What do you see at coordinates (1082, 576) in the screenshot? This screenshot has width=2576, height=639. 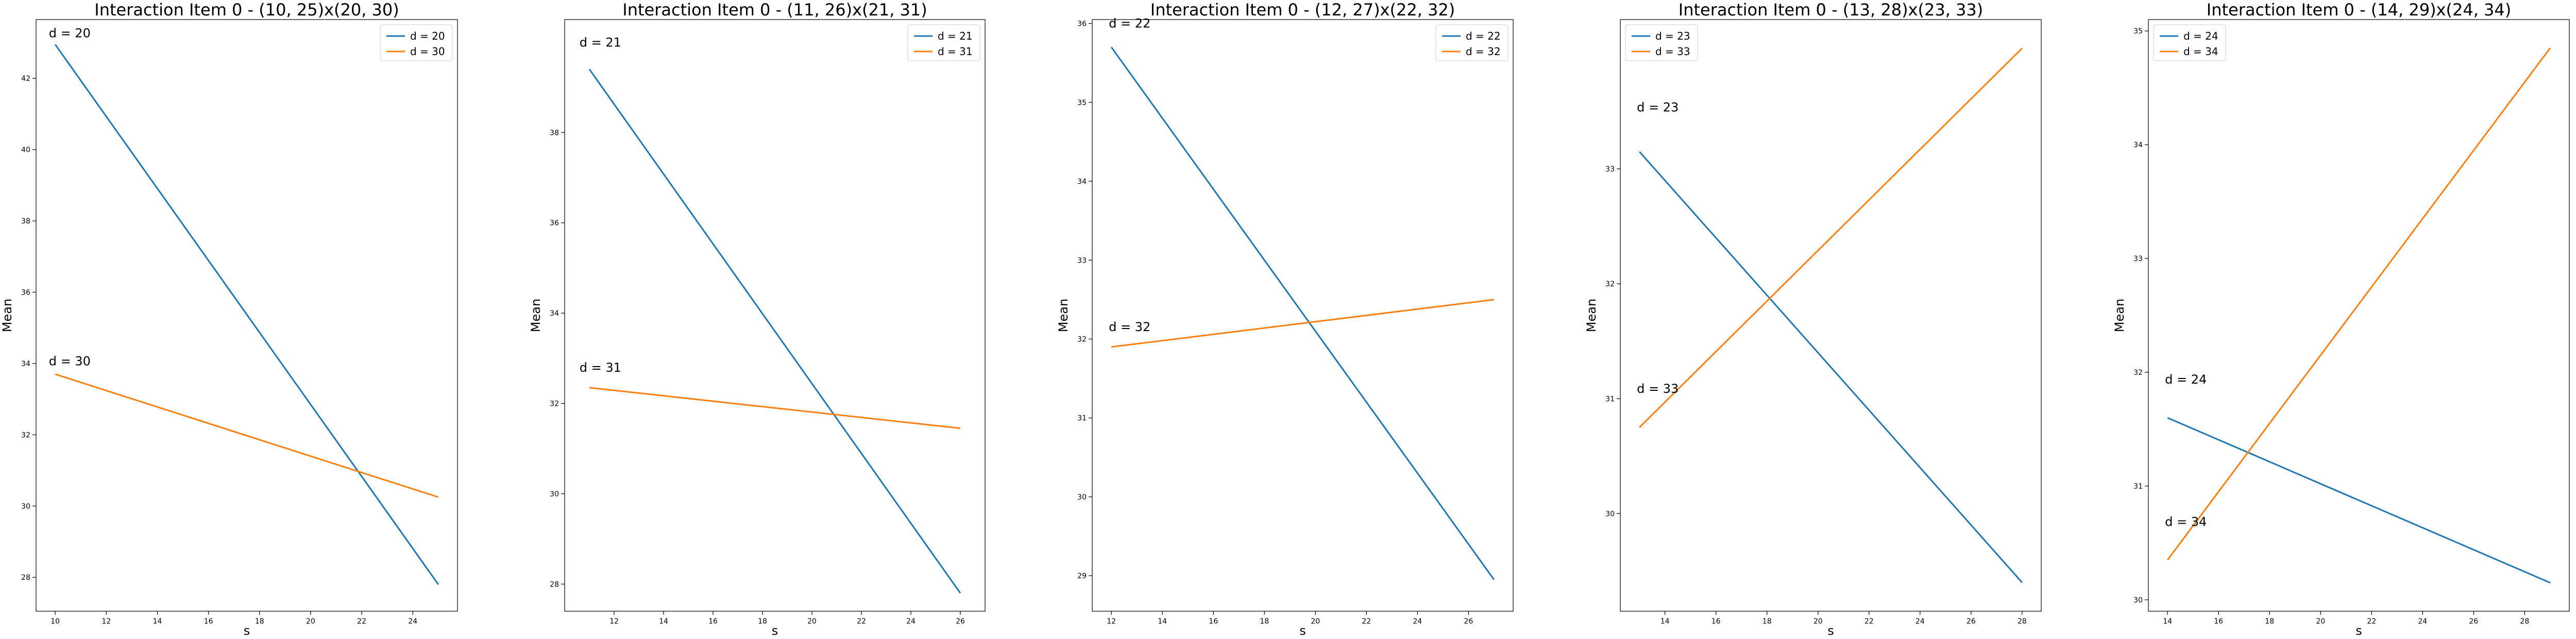 I see `y-tick-label: 29` at bounding box center [1082, 576].